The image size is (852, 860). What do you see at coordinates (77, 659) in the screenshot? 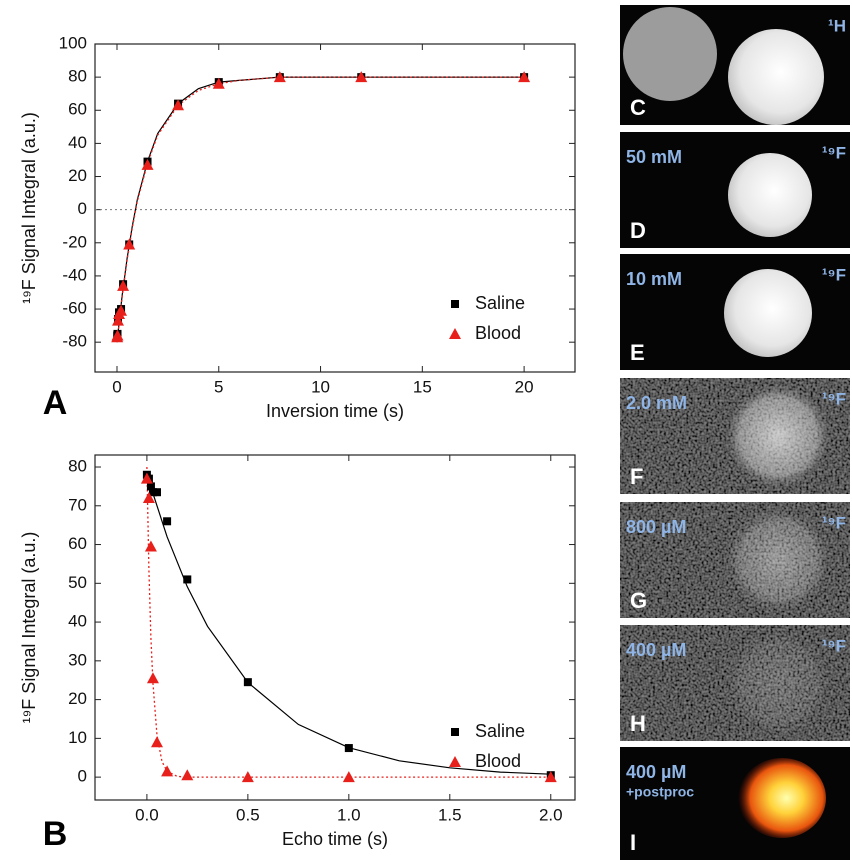
I see `y-tick-label: 30` at bounding box center [77, 659].